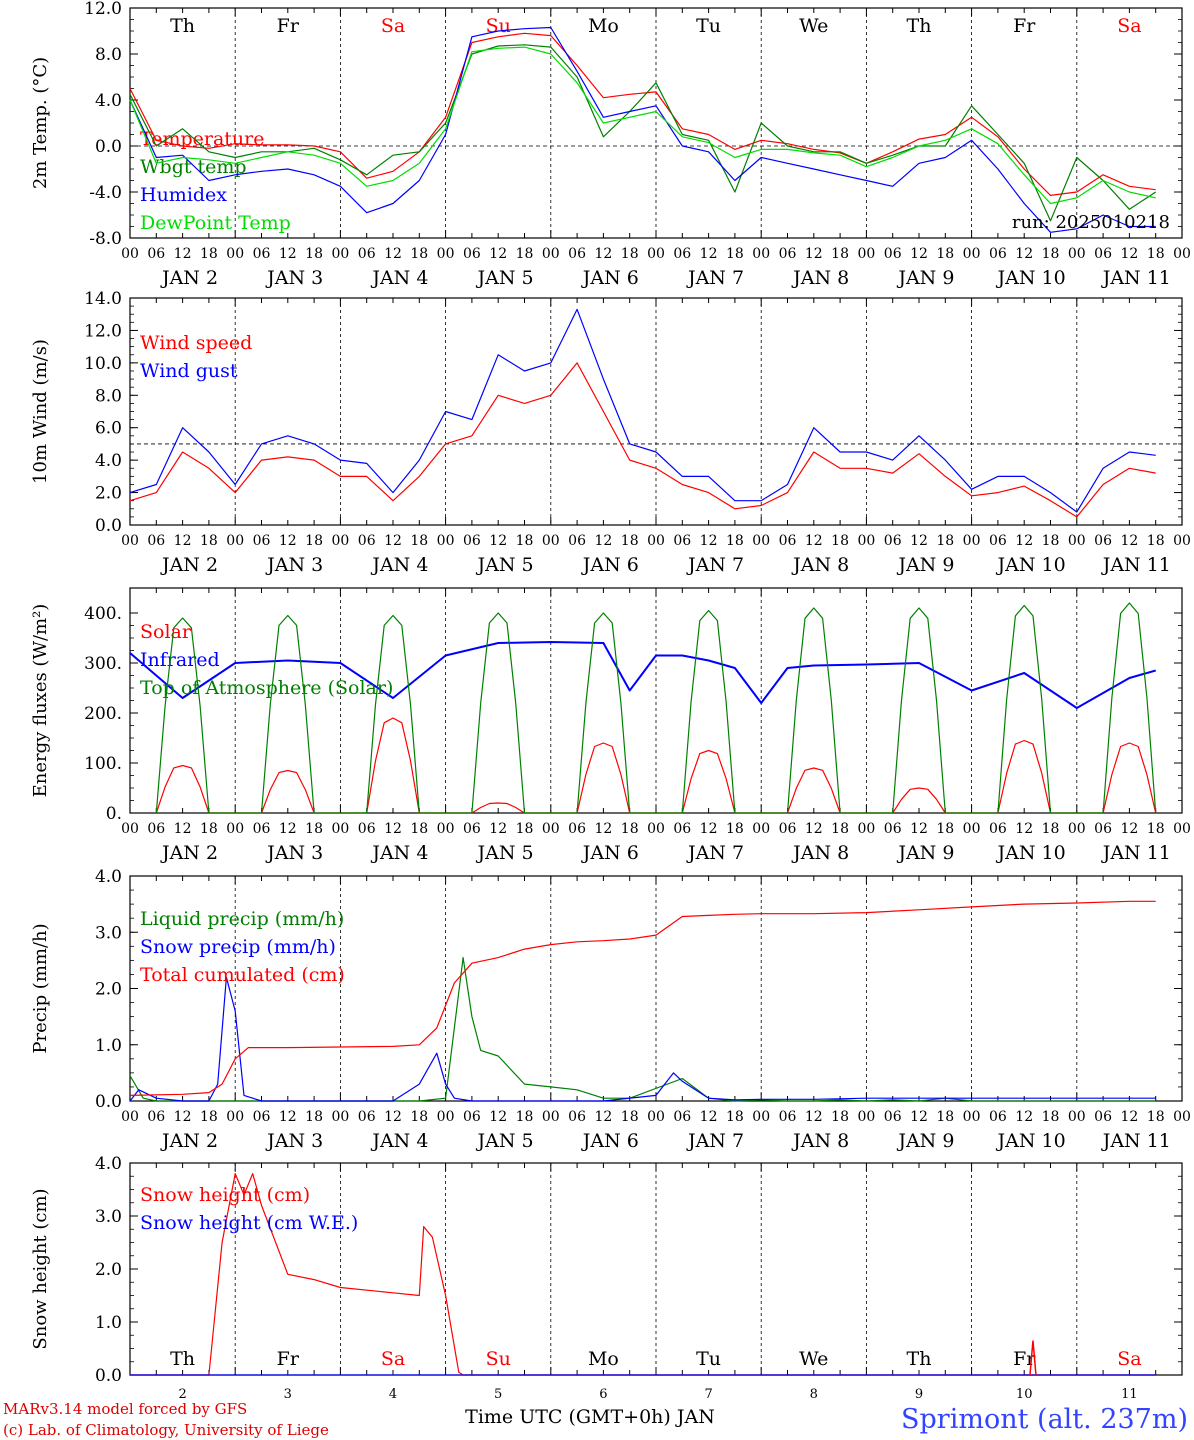 This screenshot has width=1194, height=1440. Describe the element at coordinates (813, 26) in the screenshot. I see `weekday-label: We` at that location.